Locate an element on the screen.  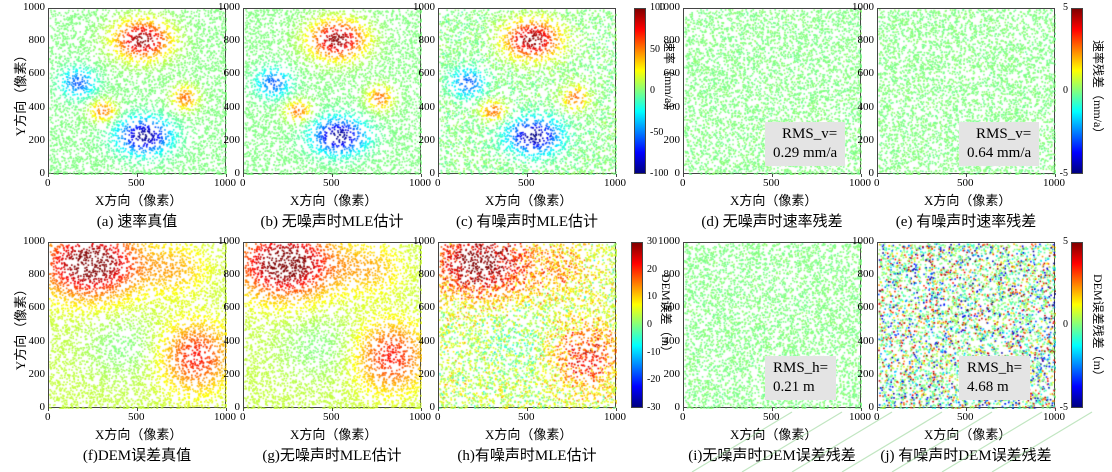
panel-caption-j: (j) 有噪声时DEM误差残差 is located at coordinates (966, 456).